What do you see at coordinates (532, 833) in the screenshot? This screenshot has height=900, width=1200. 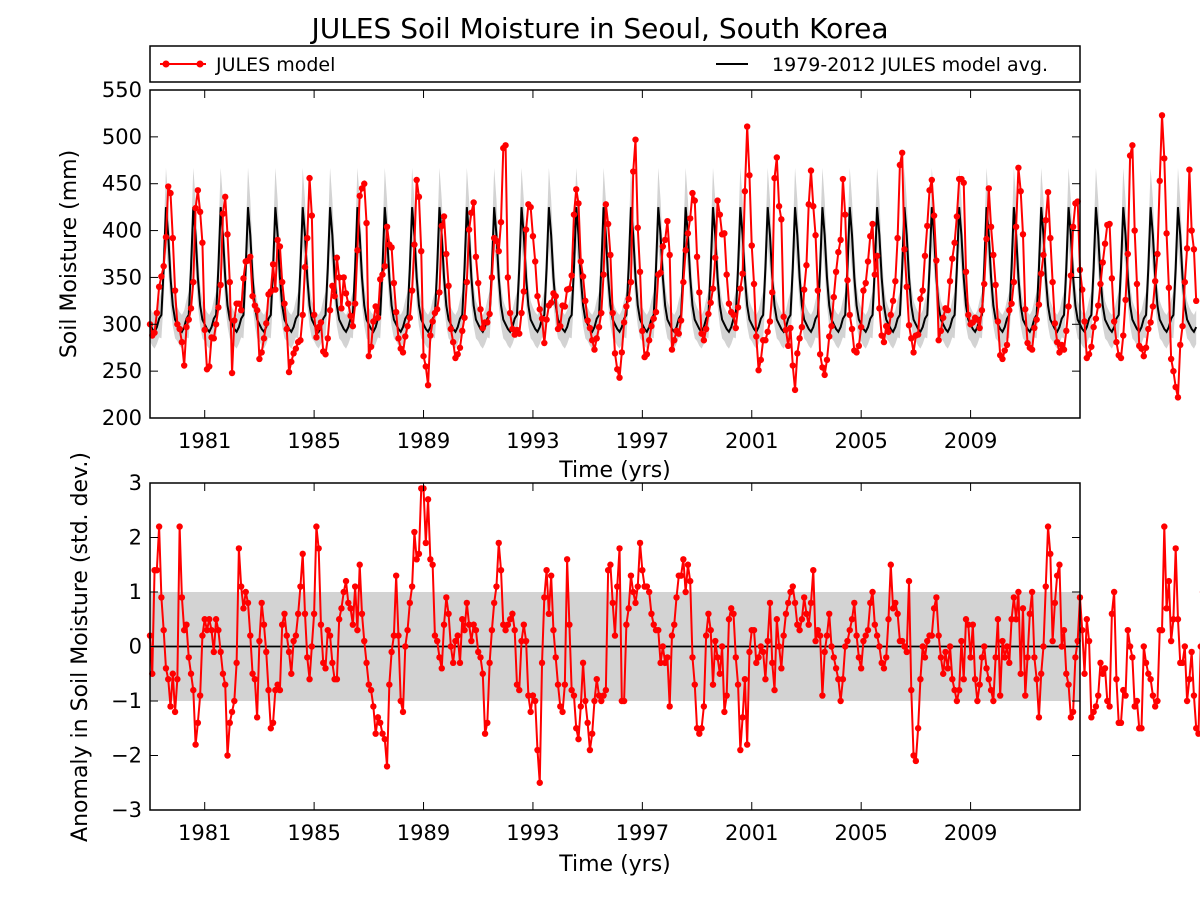 I see `bottom-x-tick-label: 1993` at bounding box center [532, 833].